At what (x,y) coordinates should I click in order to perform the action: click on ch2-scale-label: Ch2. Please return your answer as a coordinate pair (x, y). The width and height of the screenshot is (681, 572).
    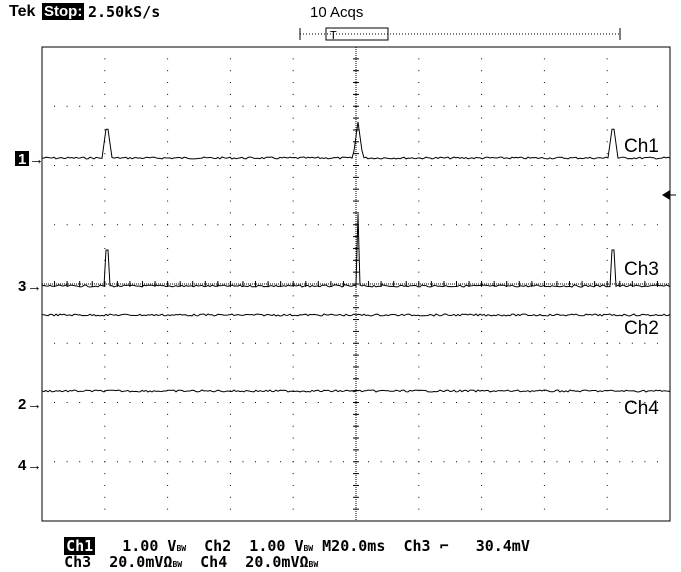
    Looking at the image, I should click on (218, 546).